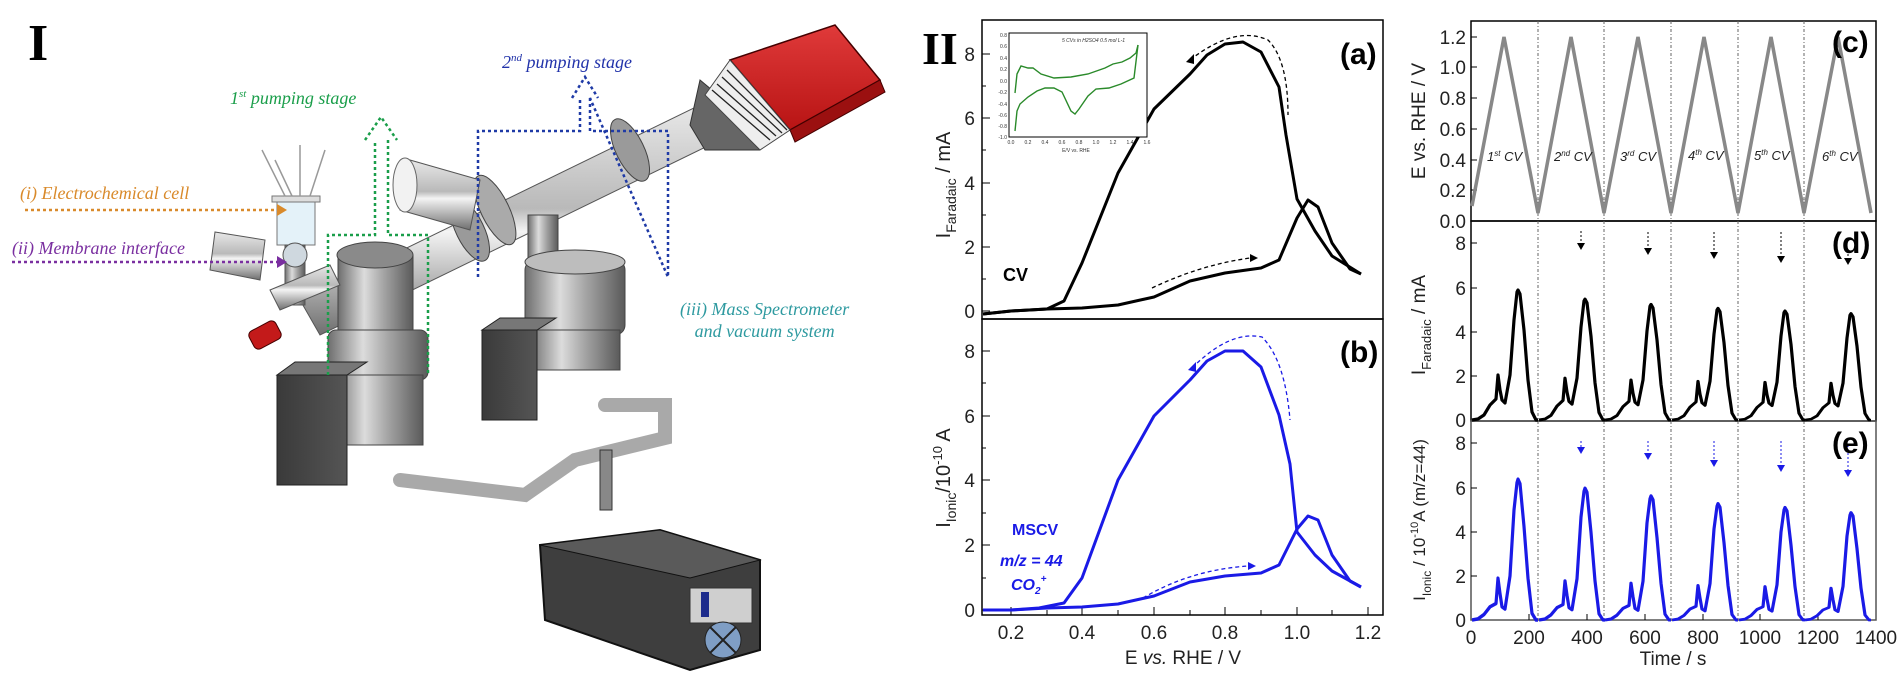 The height and width of the screenshot is (679, 1902). What do you see at coordinates (1093, 41) in the screenshot?
I see `svg-text: 5 CVs in H2SO4 0.5 mol L-1` at bounding box center [1093, 41].